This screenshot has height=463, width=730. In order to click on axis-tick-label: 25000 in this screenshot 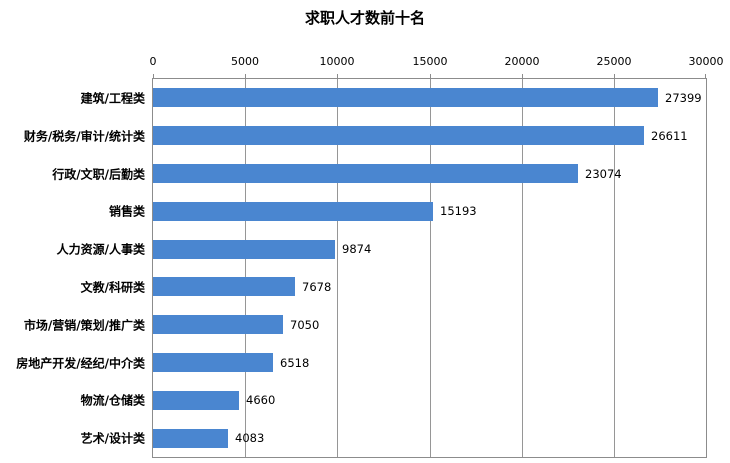, I will do `click(614, 61)`.